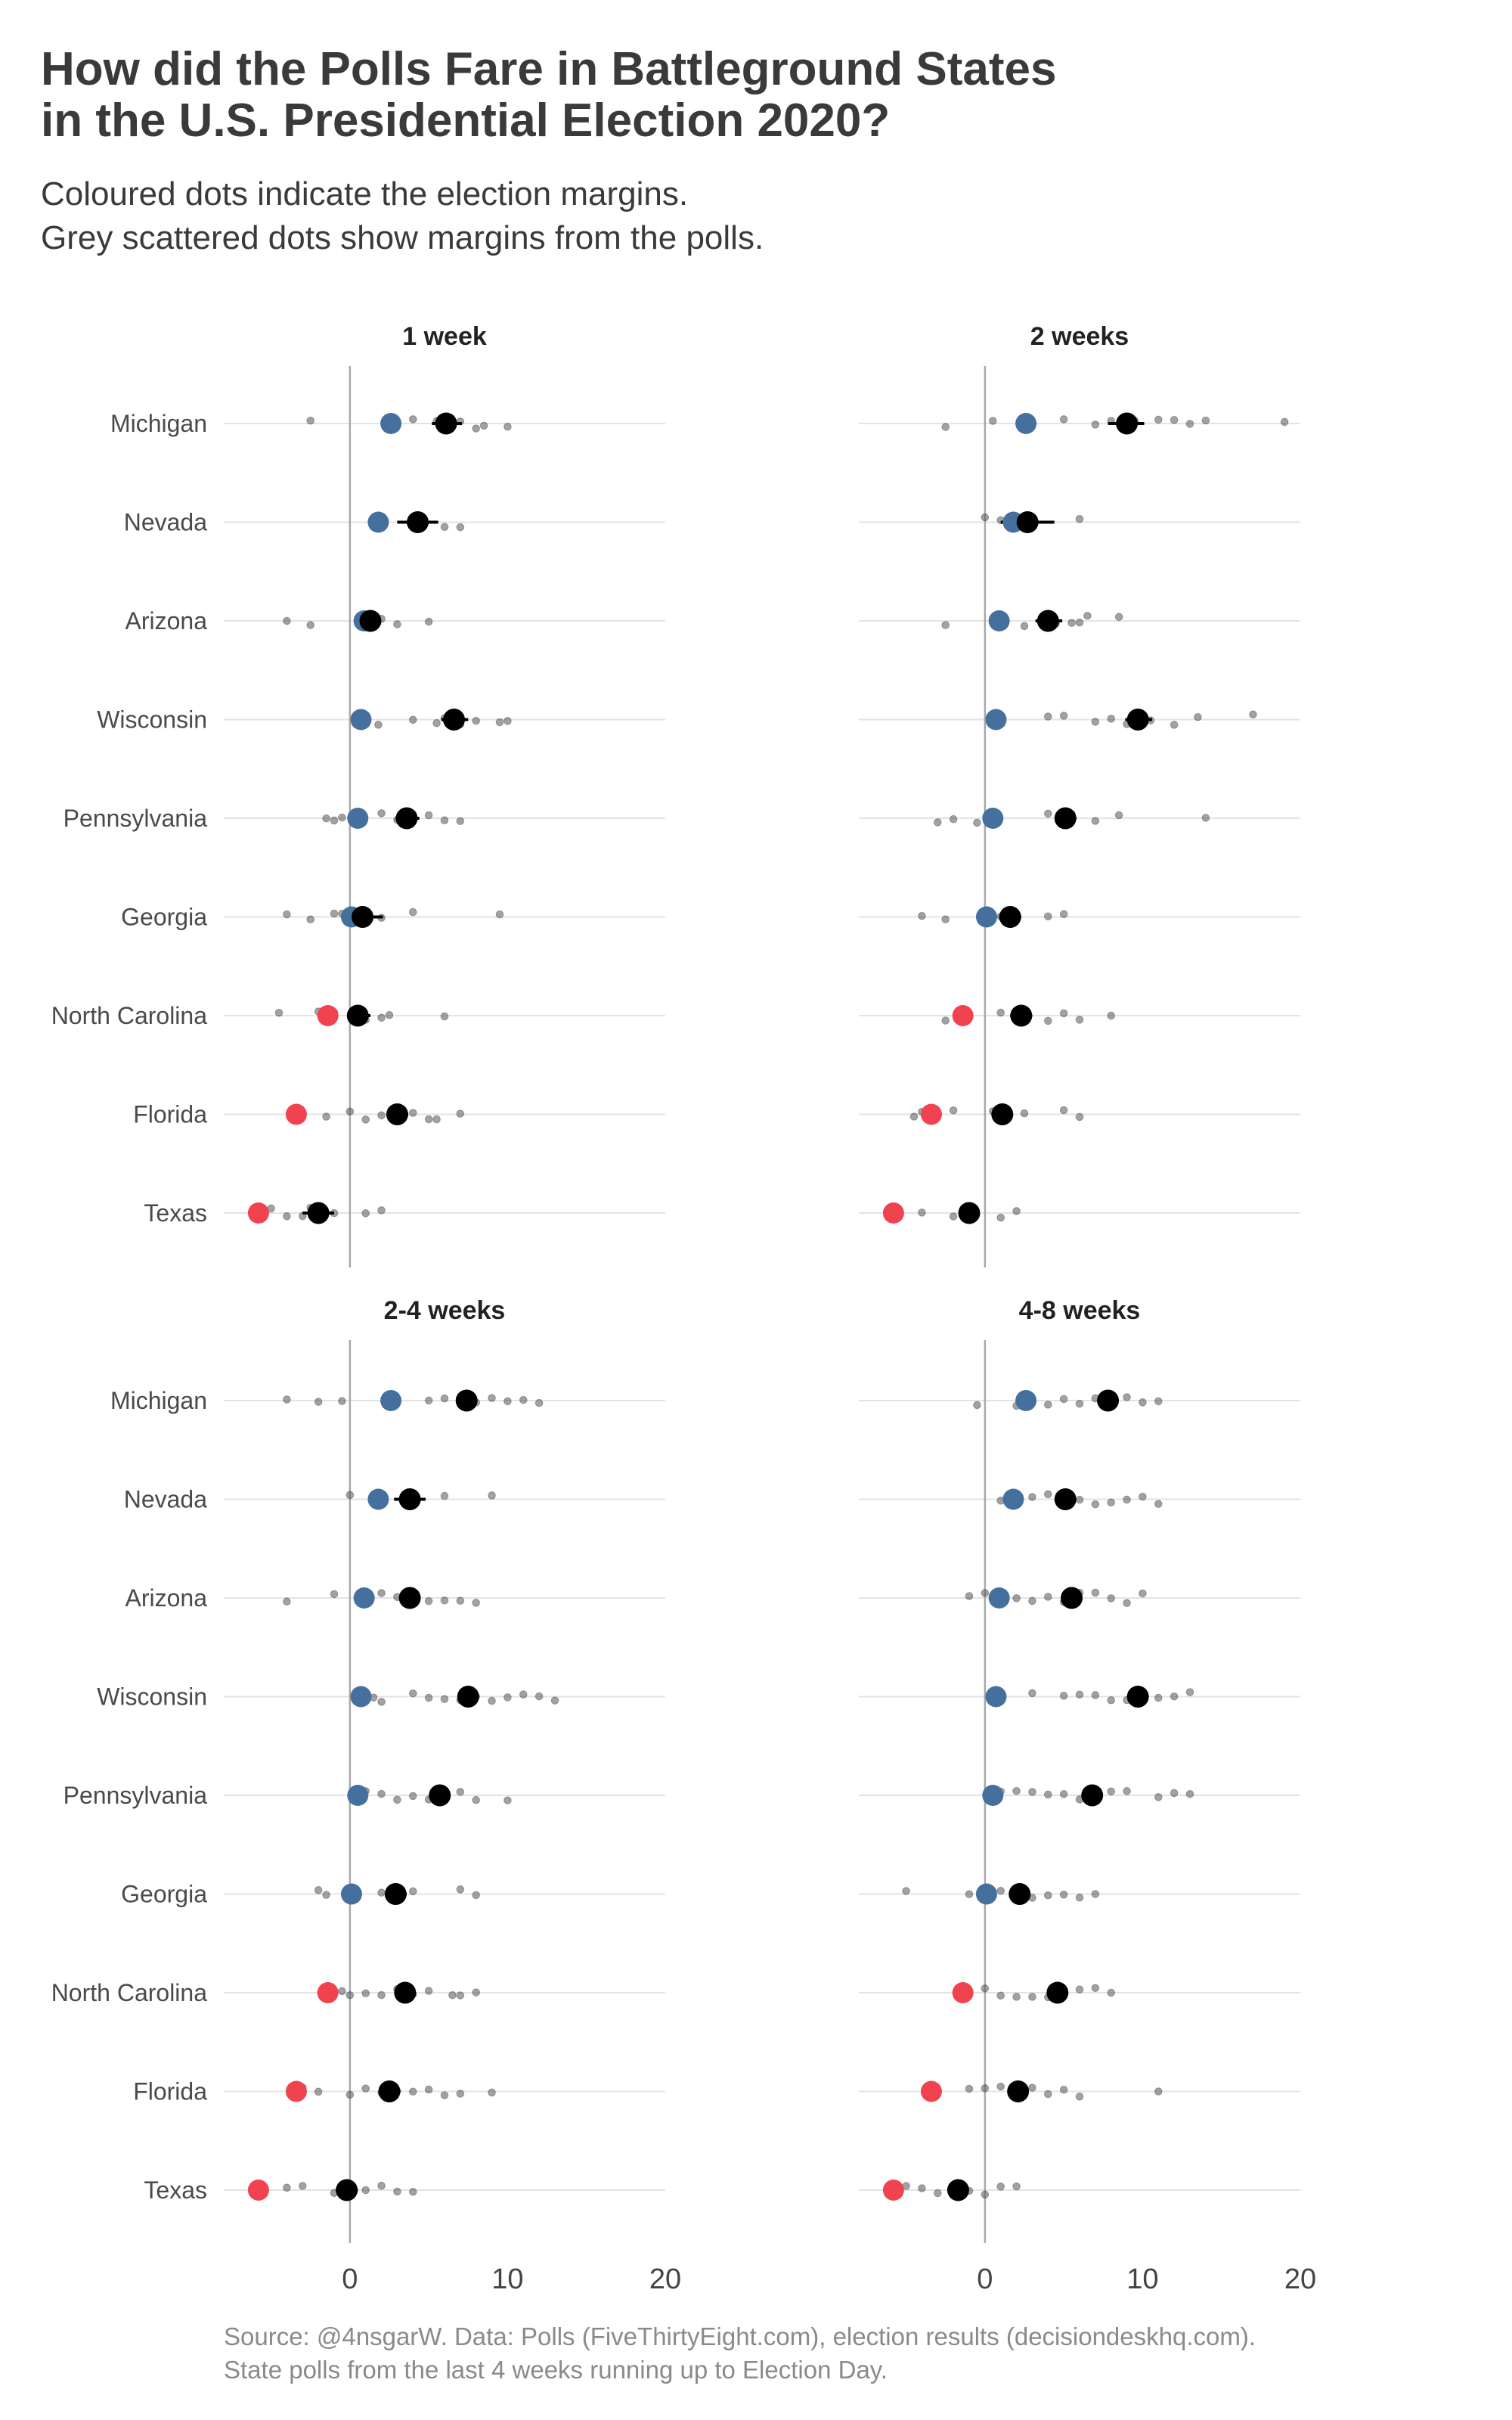  What do you see at coordinates (1026, 423) in the screenshot?
I see `result-point-michigan-2-weeks` at bounding box center [1026, 423].